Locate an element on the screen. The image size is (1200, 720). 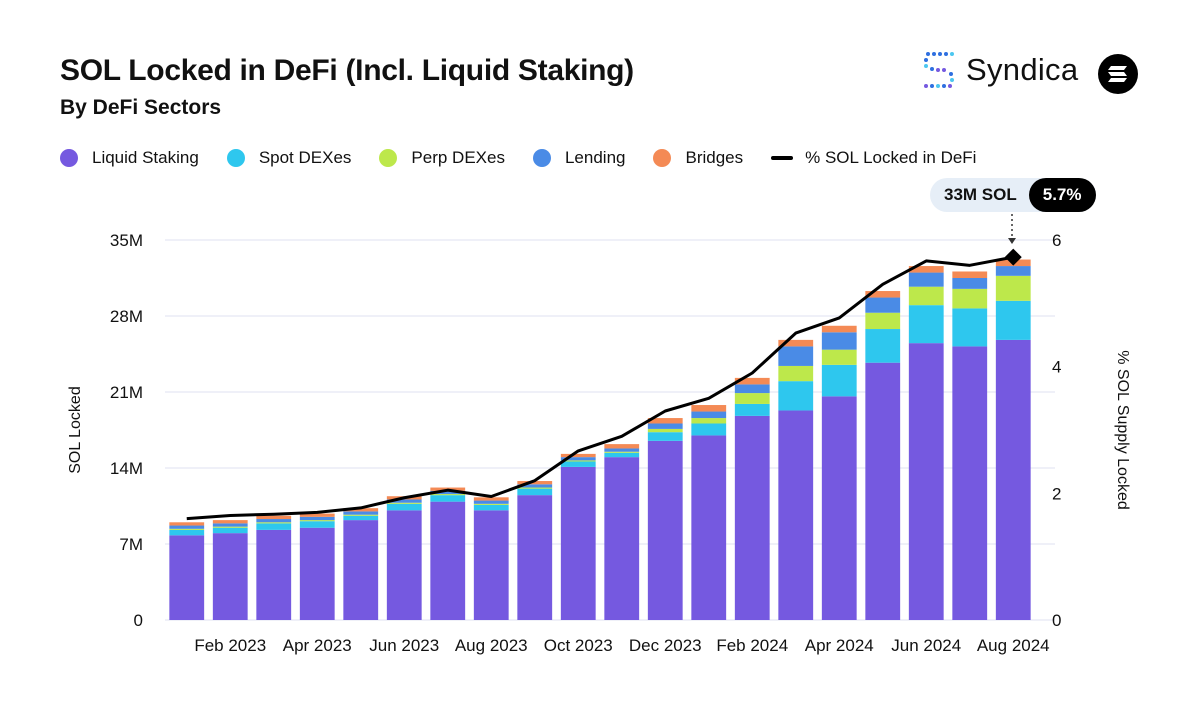
legend-label: Bridges is located at coordinates (714, 157).